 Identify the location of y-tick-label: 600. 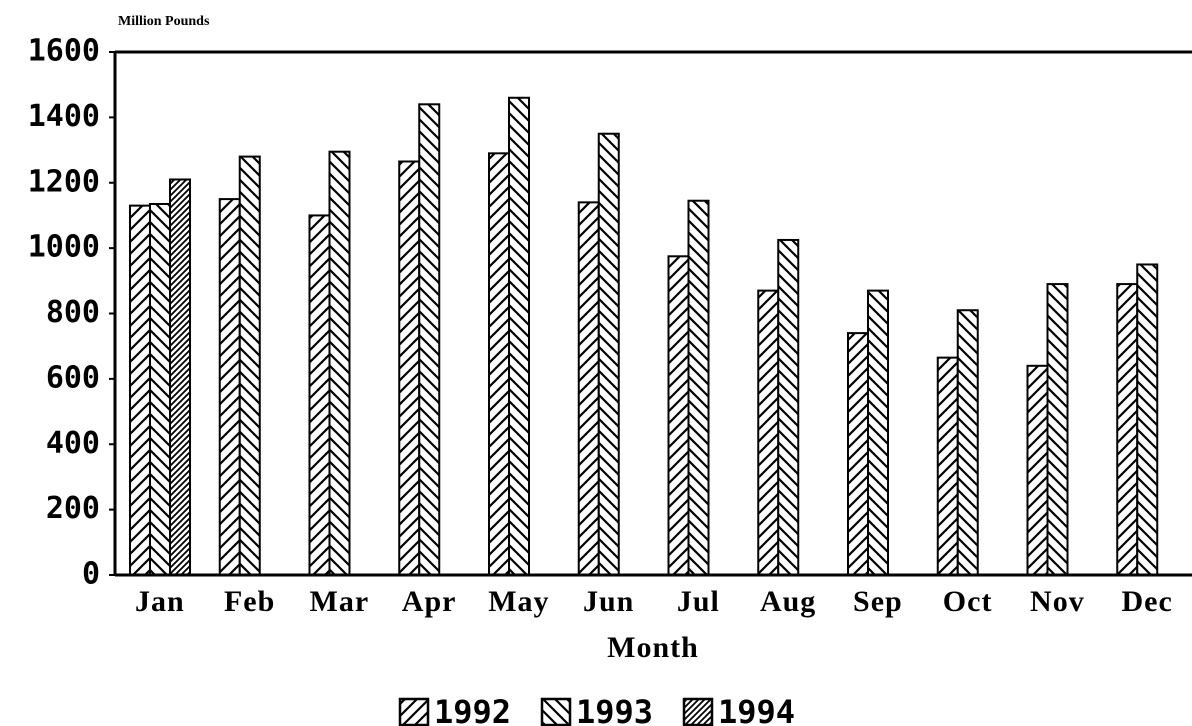
(73, 377).